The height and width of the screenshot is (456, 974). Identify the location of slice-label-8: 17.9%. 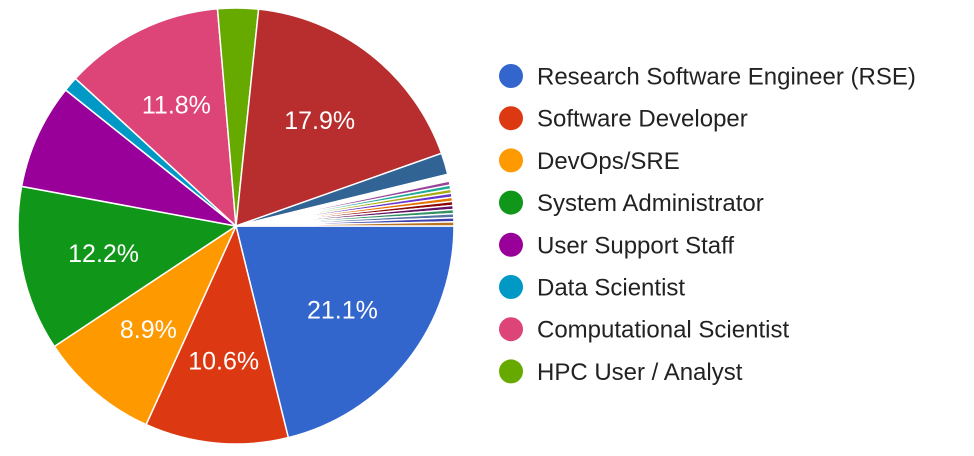
(319, 121).